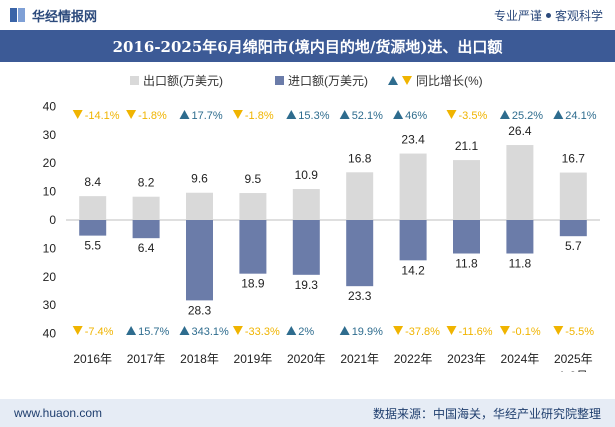 The height and width of the screenshot is (427, 615). What do you see at coordinates (92, 182) in the screenshot?
I see `export-value-label: 8.4` at bounding box center [92, 182].